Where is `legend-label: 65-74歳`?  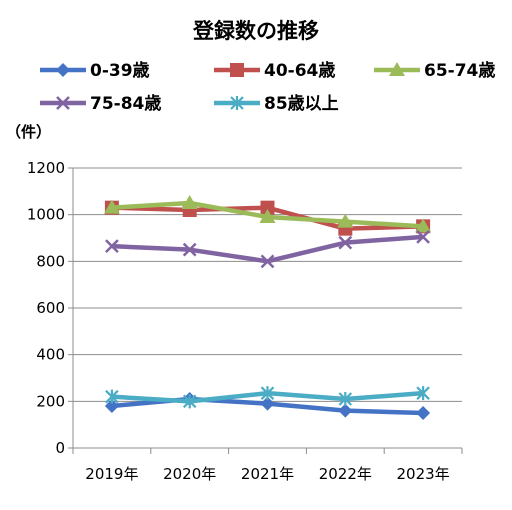 legend-label: 65-74歳 is located at coordinates (459, 70).